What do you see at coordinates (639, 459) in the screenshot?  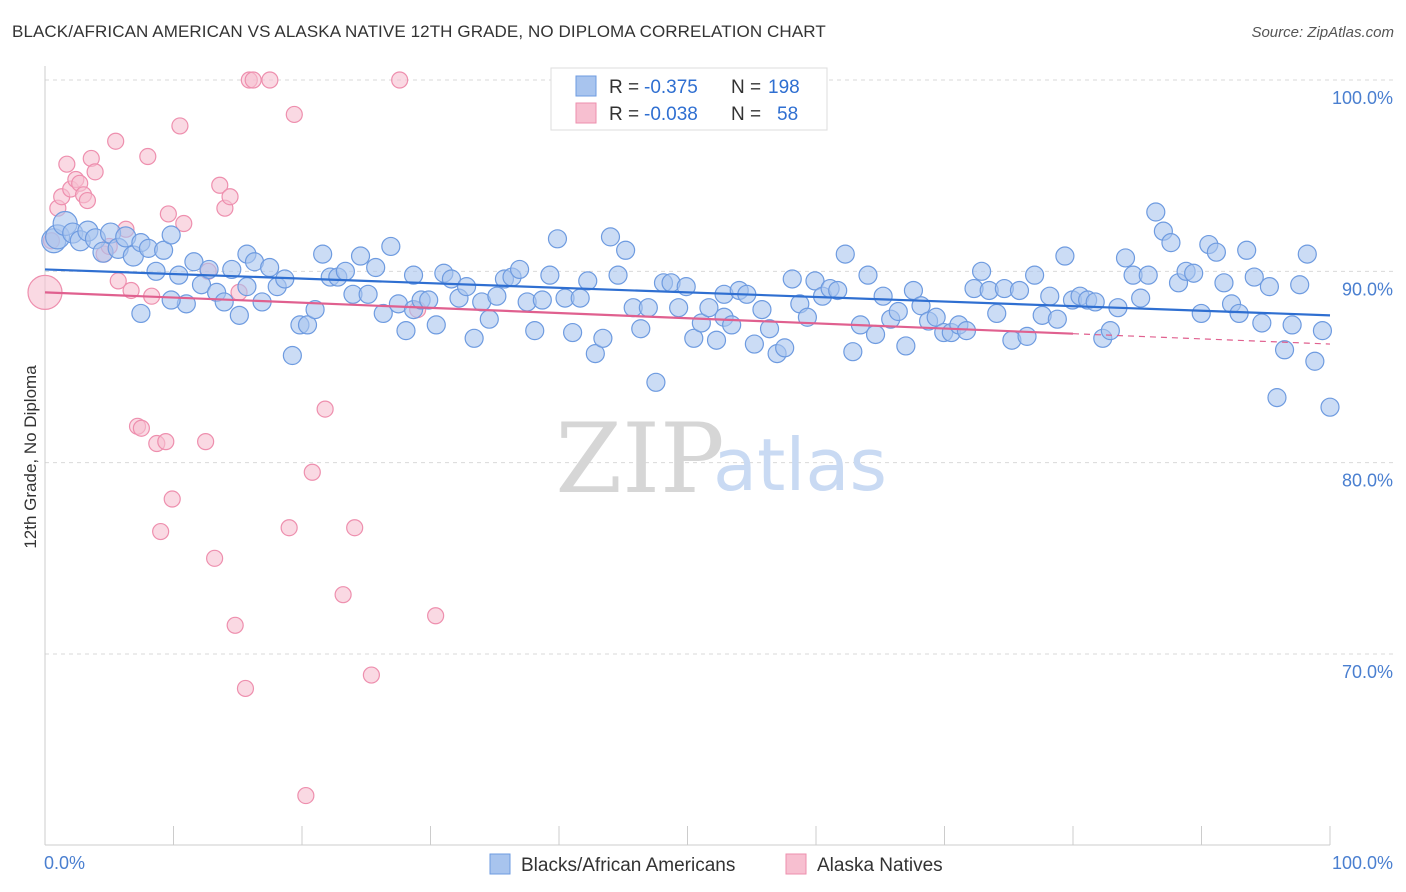 I see `watermark-zip: ZIP` at bounding box center [639, 459].